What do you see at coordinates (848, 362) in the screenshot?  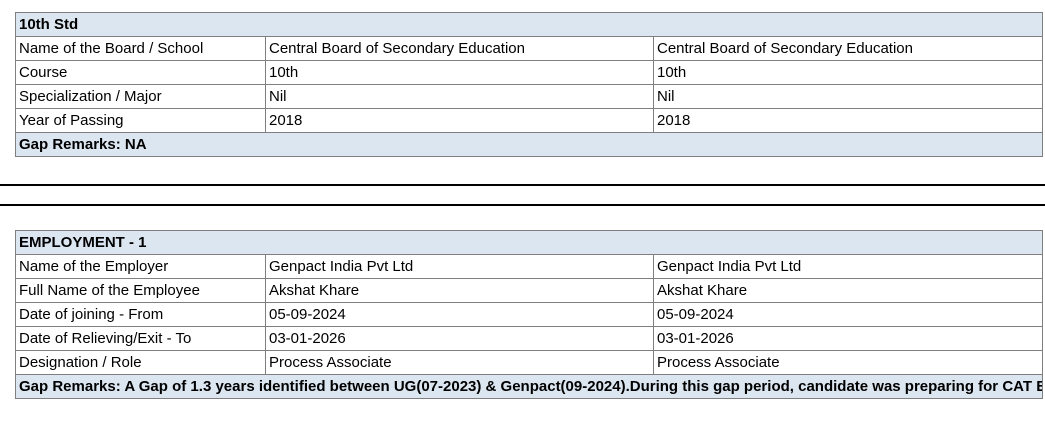 I see `row-value-b: Process Associate` at bounding box center [848, 362].